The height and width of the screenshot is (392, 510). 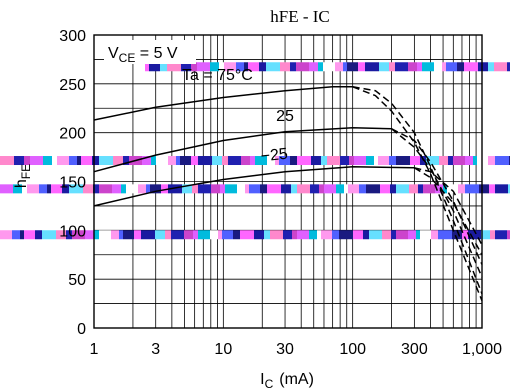 I want to click on condition-sub: CE, so click(x=127, y=58).